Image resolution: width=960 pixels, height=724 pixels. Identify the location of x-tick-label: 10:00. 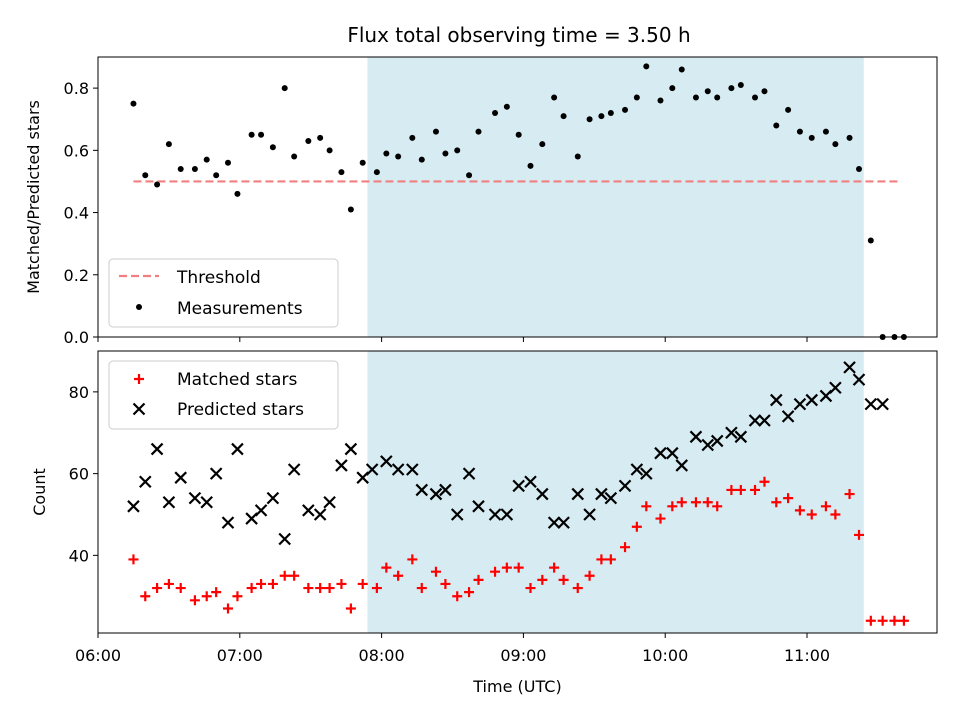
(665, 655).